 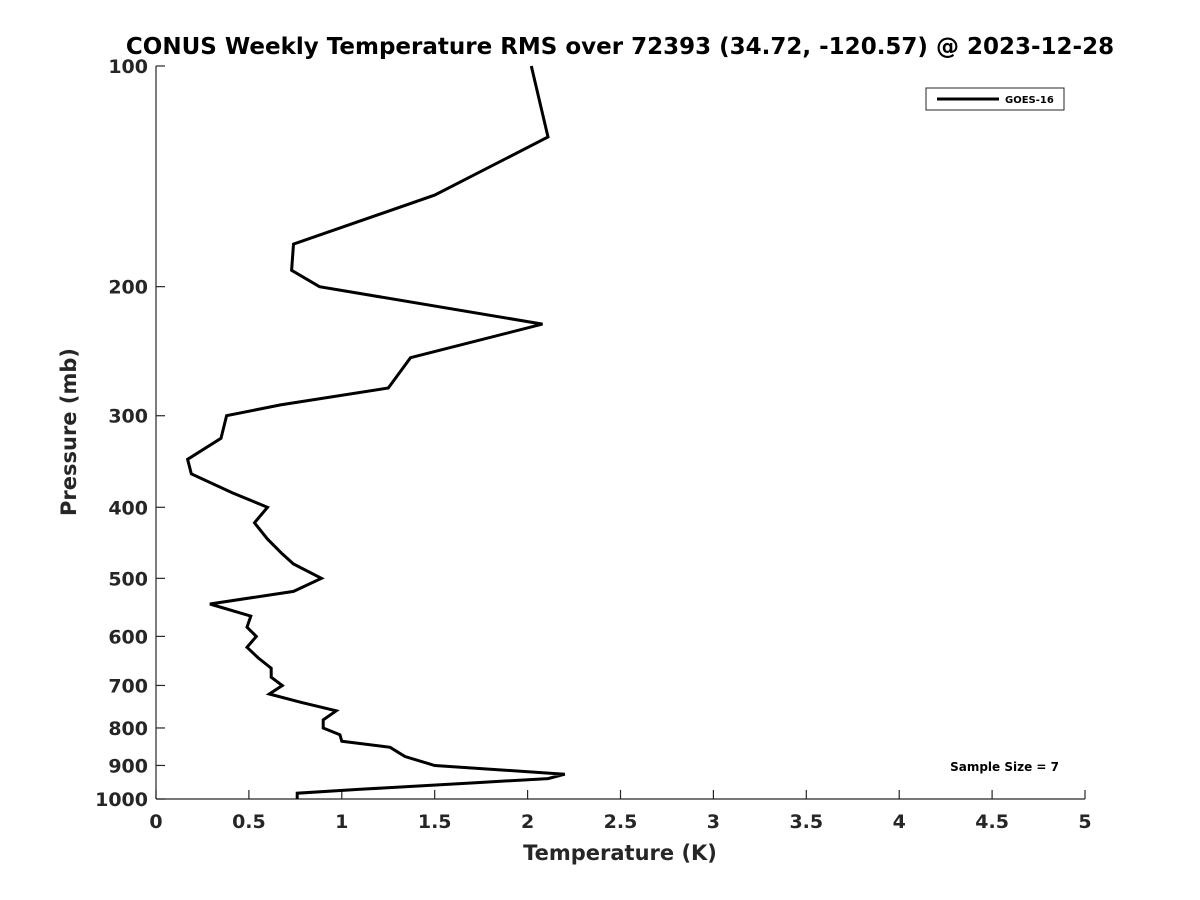 What do you see at coordinates (1029, 100) in the screenshot?
I see `legend-entry-label: GOES-16` at bounding box center [1029, 100].